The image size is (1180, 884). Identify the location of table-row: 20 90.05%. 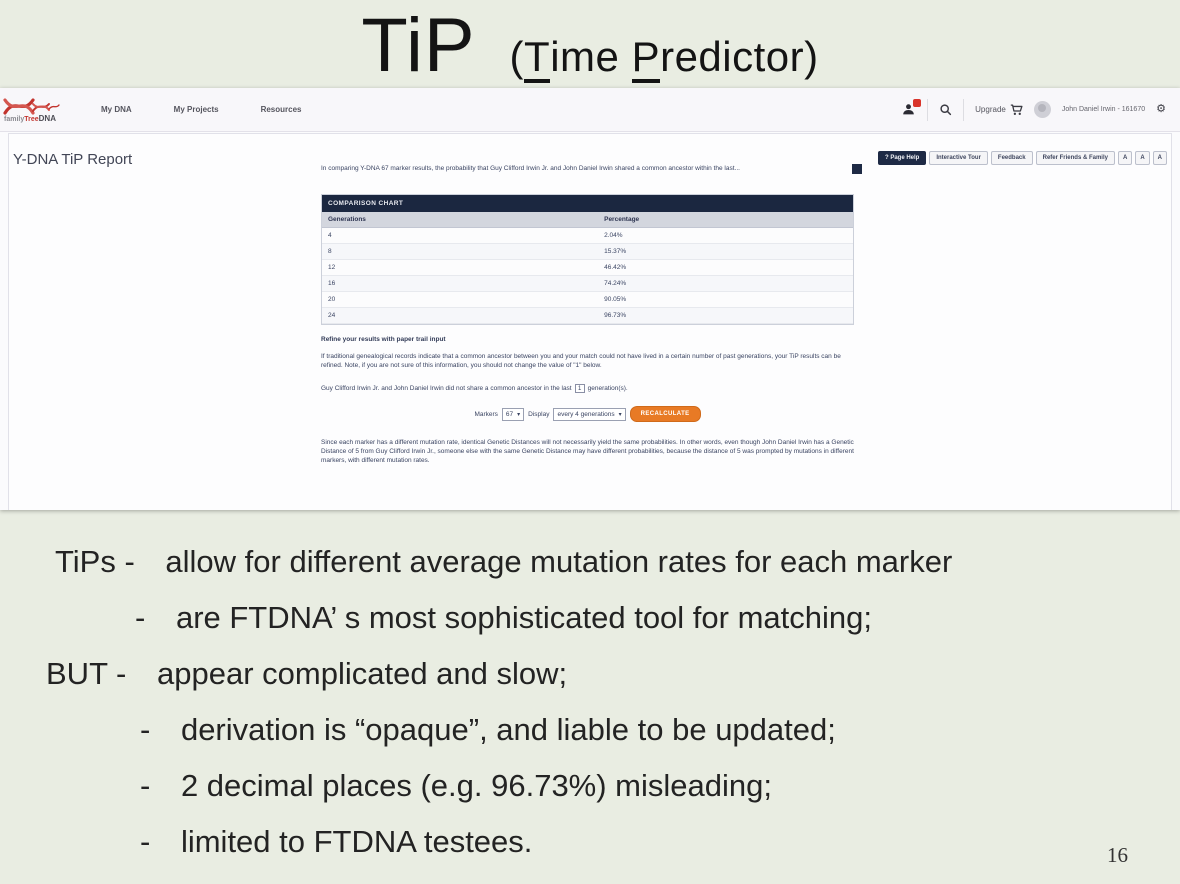
(587, 300).